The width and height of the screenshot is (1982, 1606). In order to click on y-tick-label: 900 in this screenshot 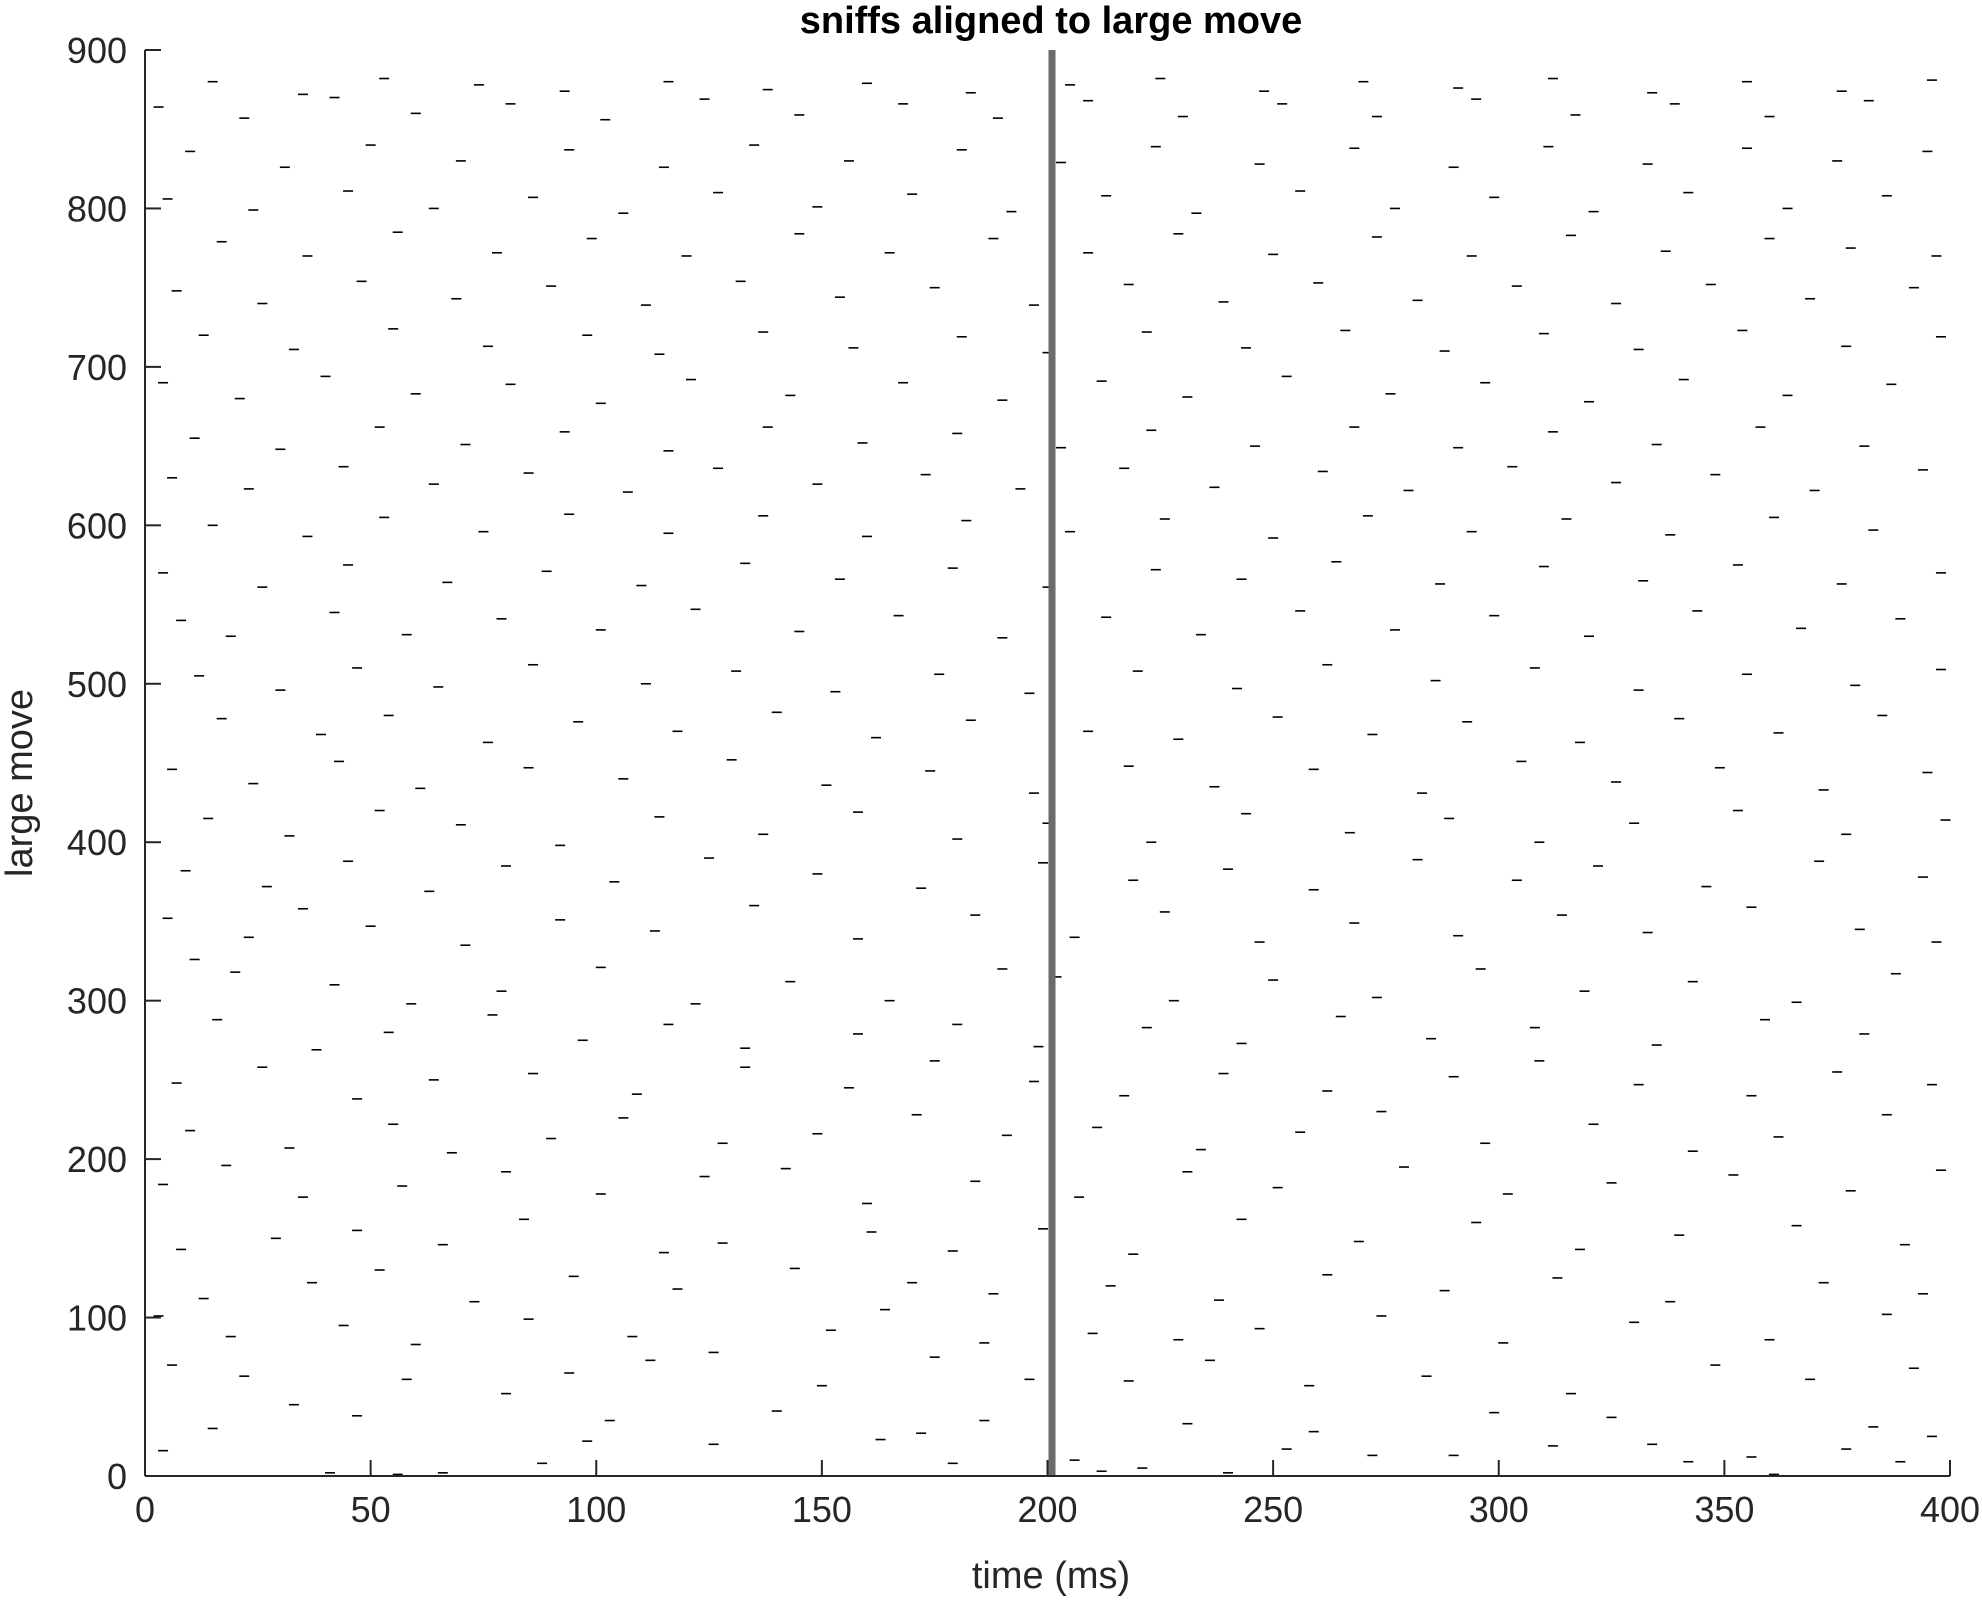, I will do `click(97, 50)`.